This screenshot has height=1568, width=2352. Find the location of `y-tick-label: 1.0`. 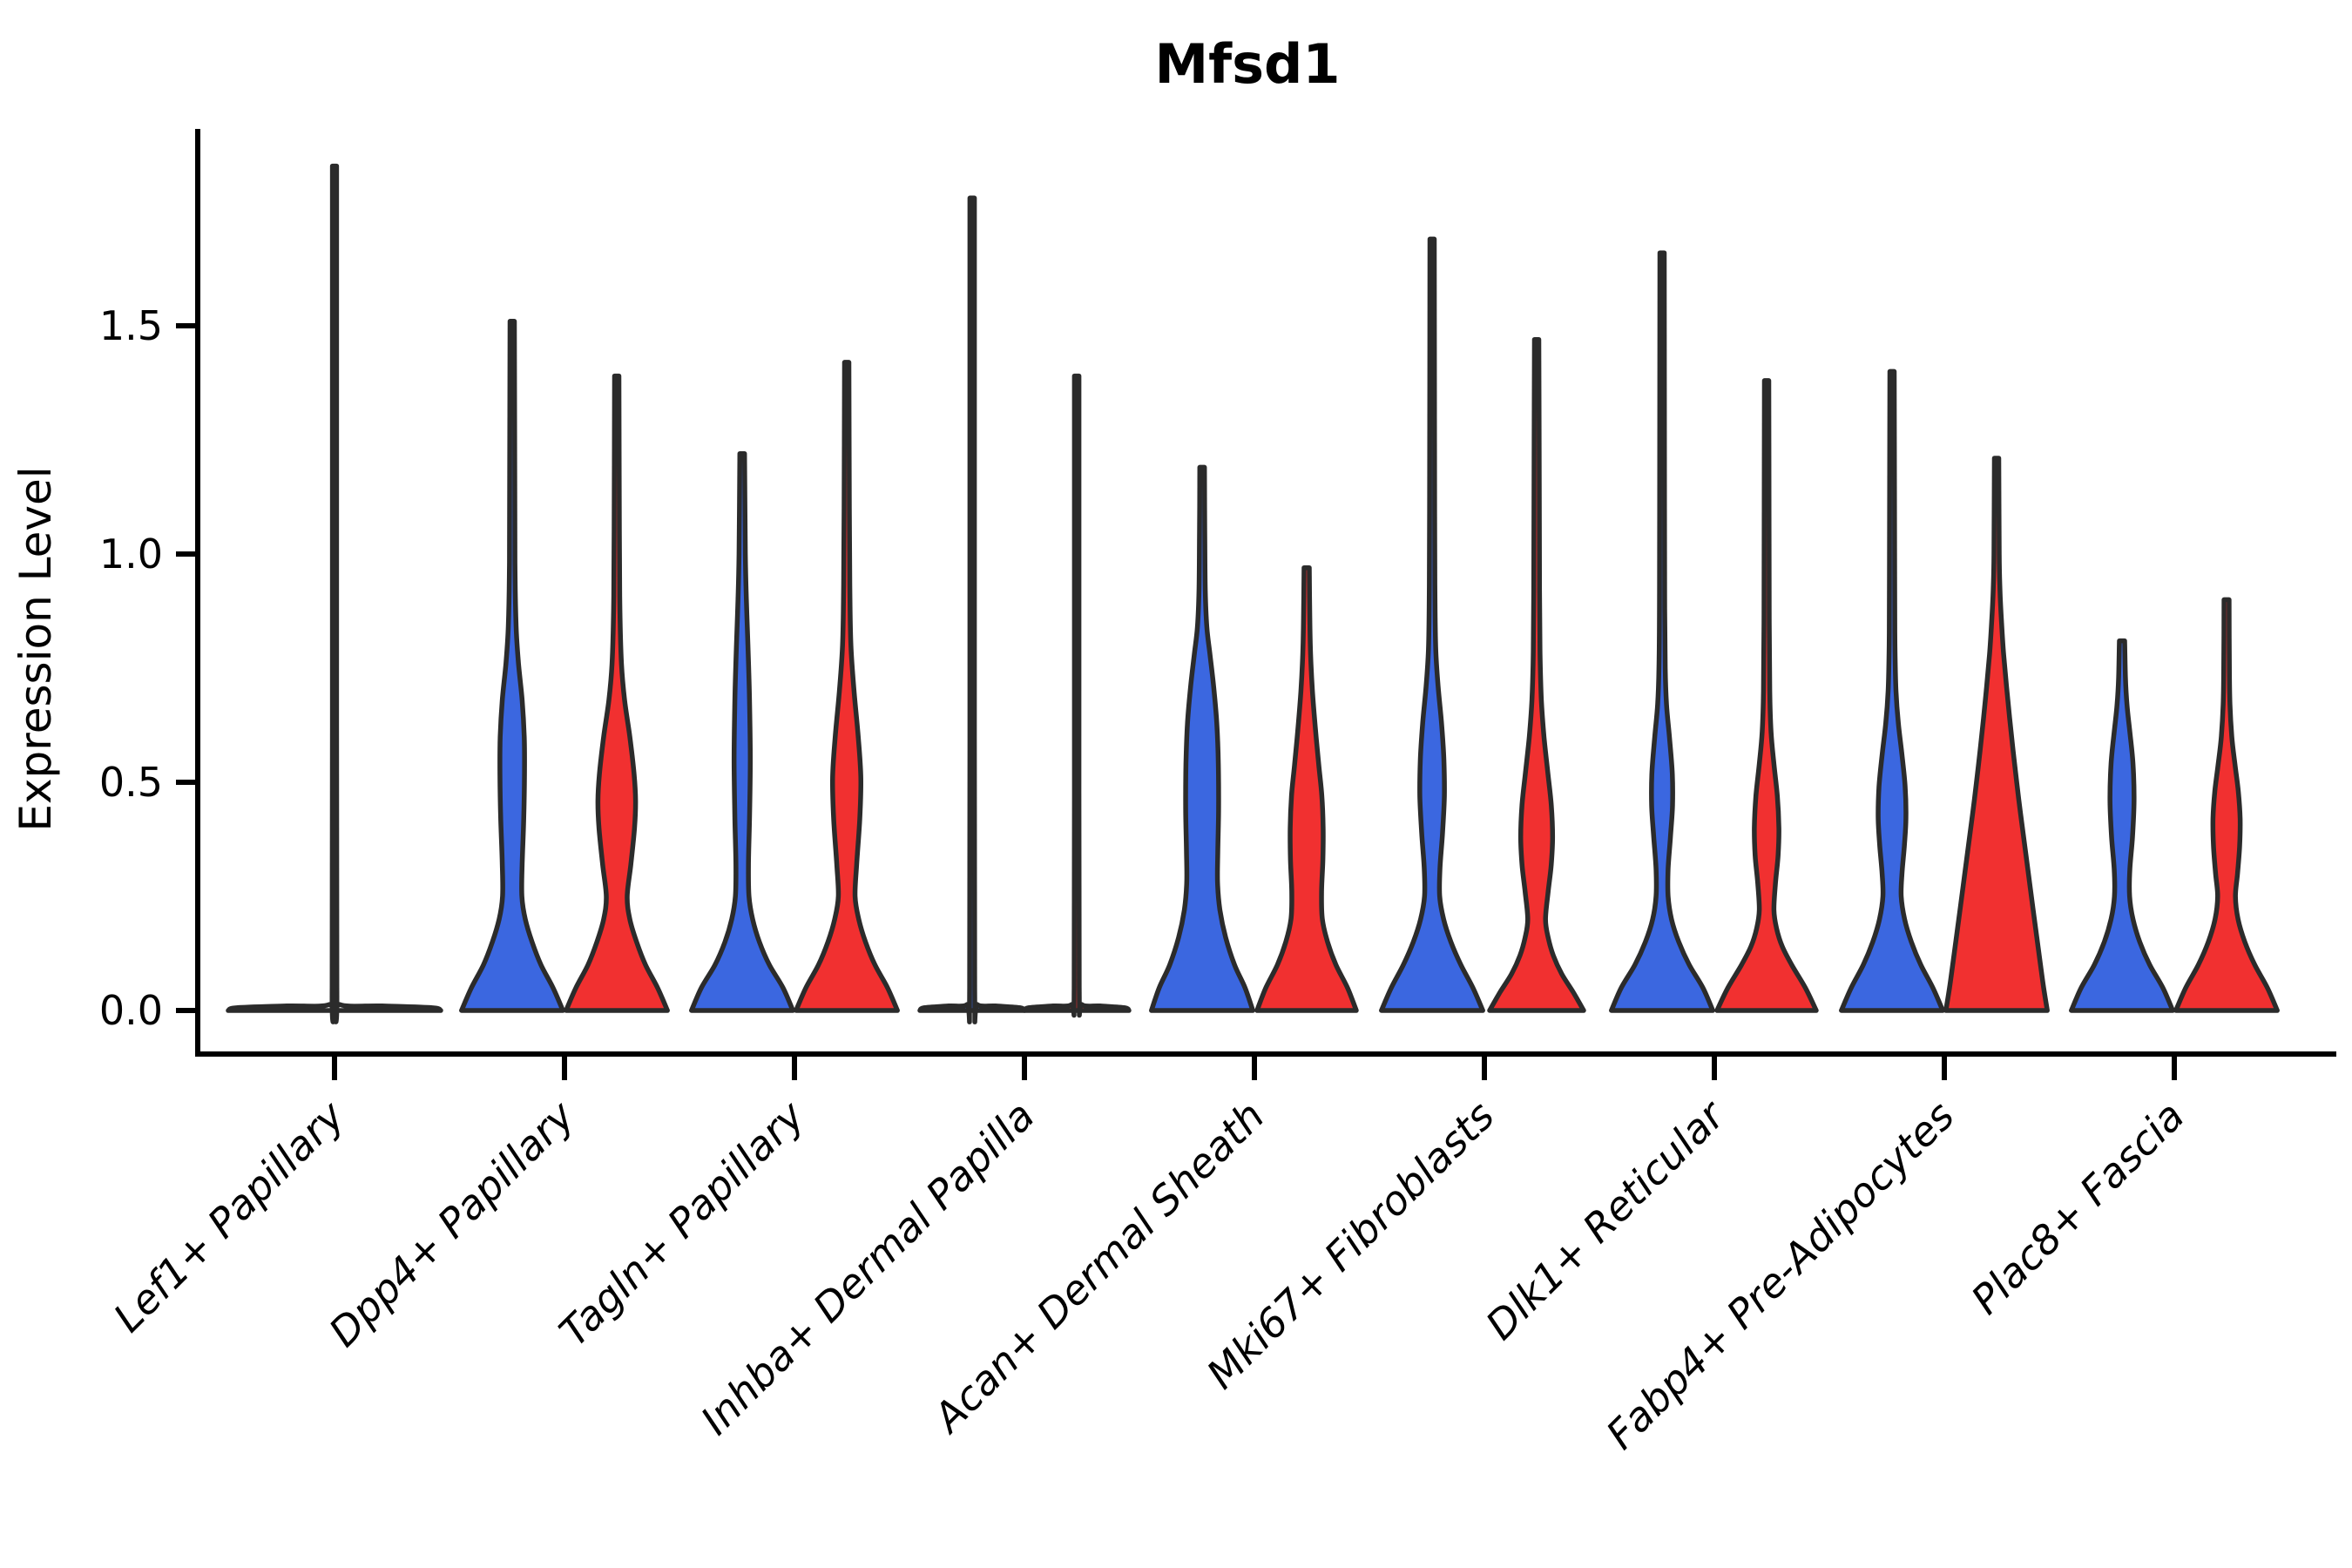

y-tick-label: 1.0 is located at coordinates (131, 554).